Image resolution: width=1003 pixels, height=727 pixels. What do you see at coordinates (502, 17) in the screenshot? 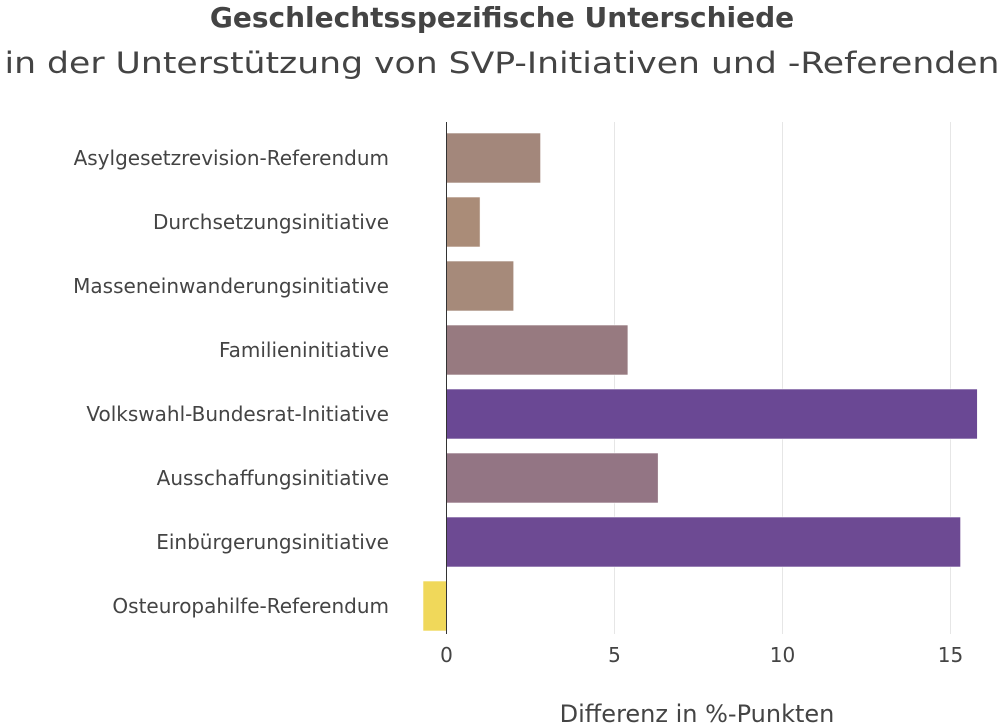
I see `chart-title: Geschlechtsspezifische Unterschiede` at bounding box center [502, 17].